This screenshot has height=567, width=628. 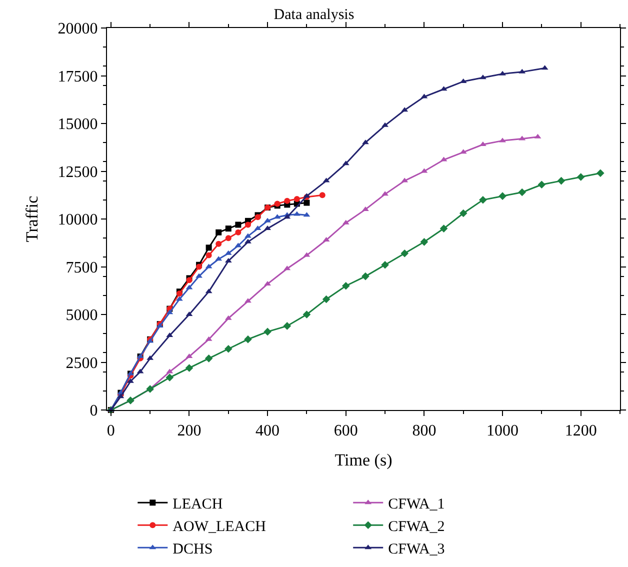 What do you see at coordinates (416, 504) in the screenshot?
I see `legend-label: CFWA_1` at bounding box center [416, 504].